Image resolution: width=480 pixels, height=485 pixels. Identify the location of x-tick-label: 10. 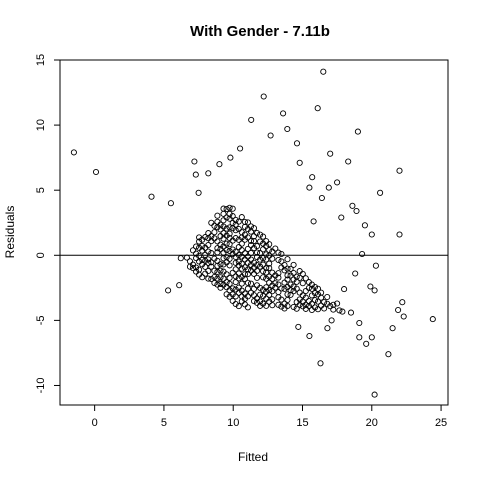
(233, 423).